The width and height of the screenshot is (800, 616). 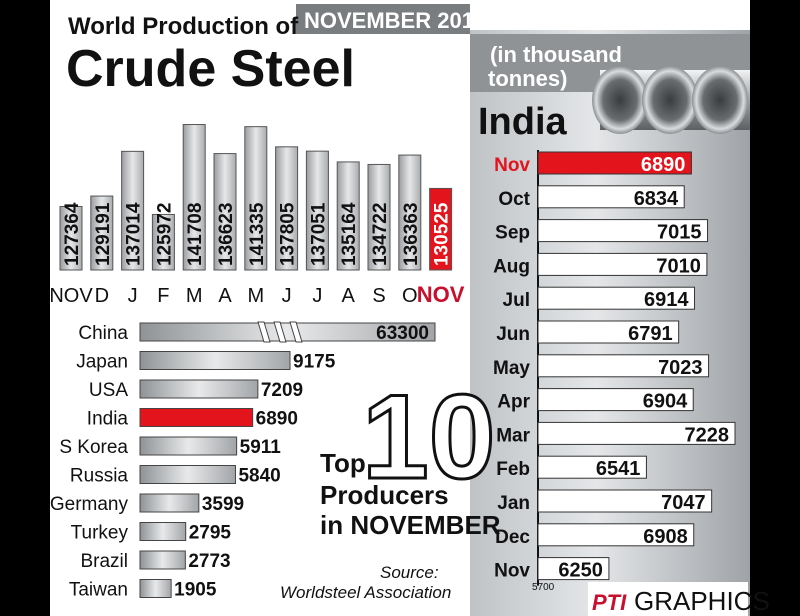 I want to click on period-banner: NOVEMBER 2014, so click(x=395, y=20).